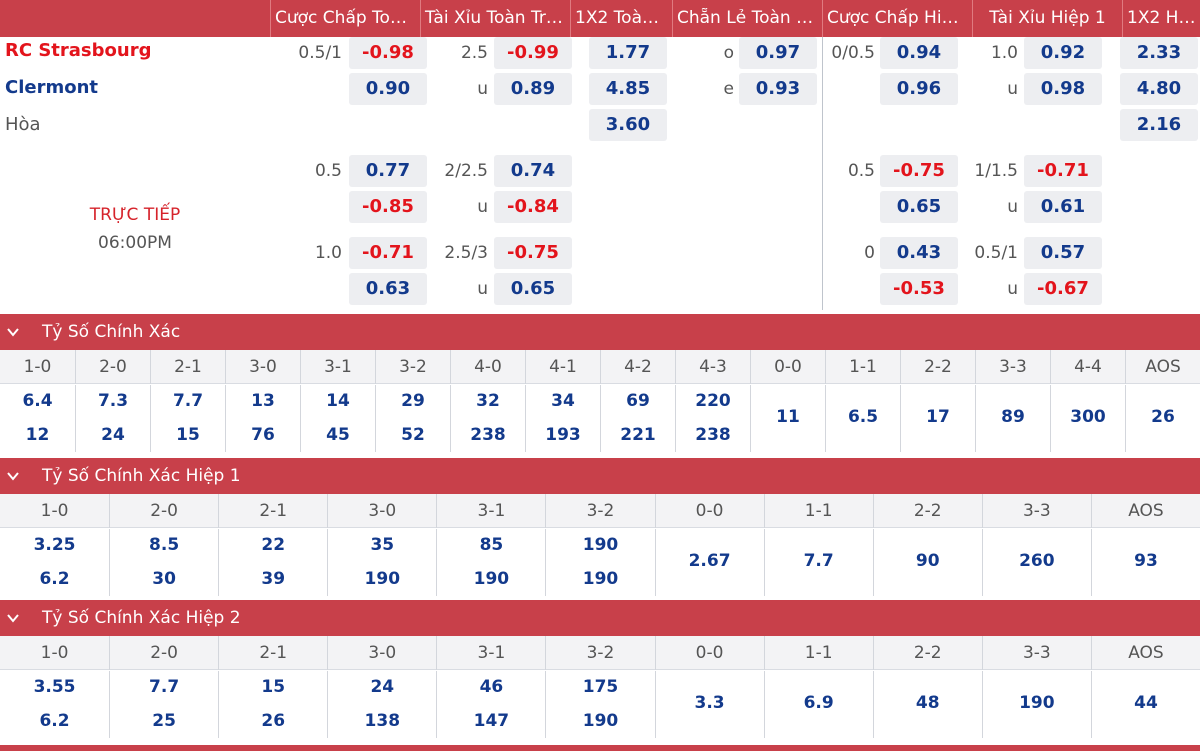 Image resolution: width=1200 pixels, height=753 pixels. Describe the element at coordinates (1063, 289) in the screenshot. I see `h1-ou-under-odds: -0.67` at that location.